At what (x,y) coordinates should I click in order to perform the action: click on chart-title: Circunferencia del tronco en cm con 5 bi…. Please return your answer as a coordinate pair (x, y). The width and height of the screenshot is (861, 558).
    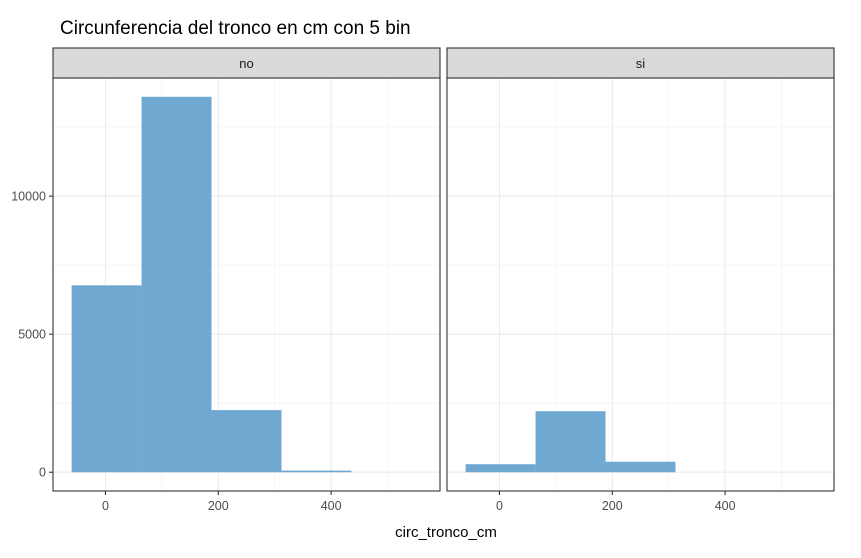
    Looking at the image, I should click on (235, 28).